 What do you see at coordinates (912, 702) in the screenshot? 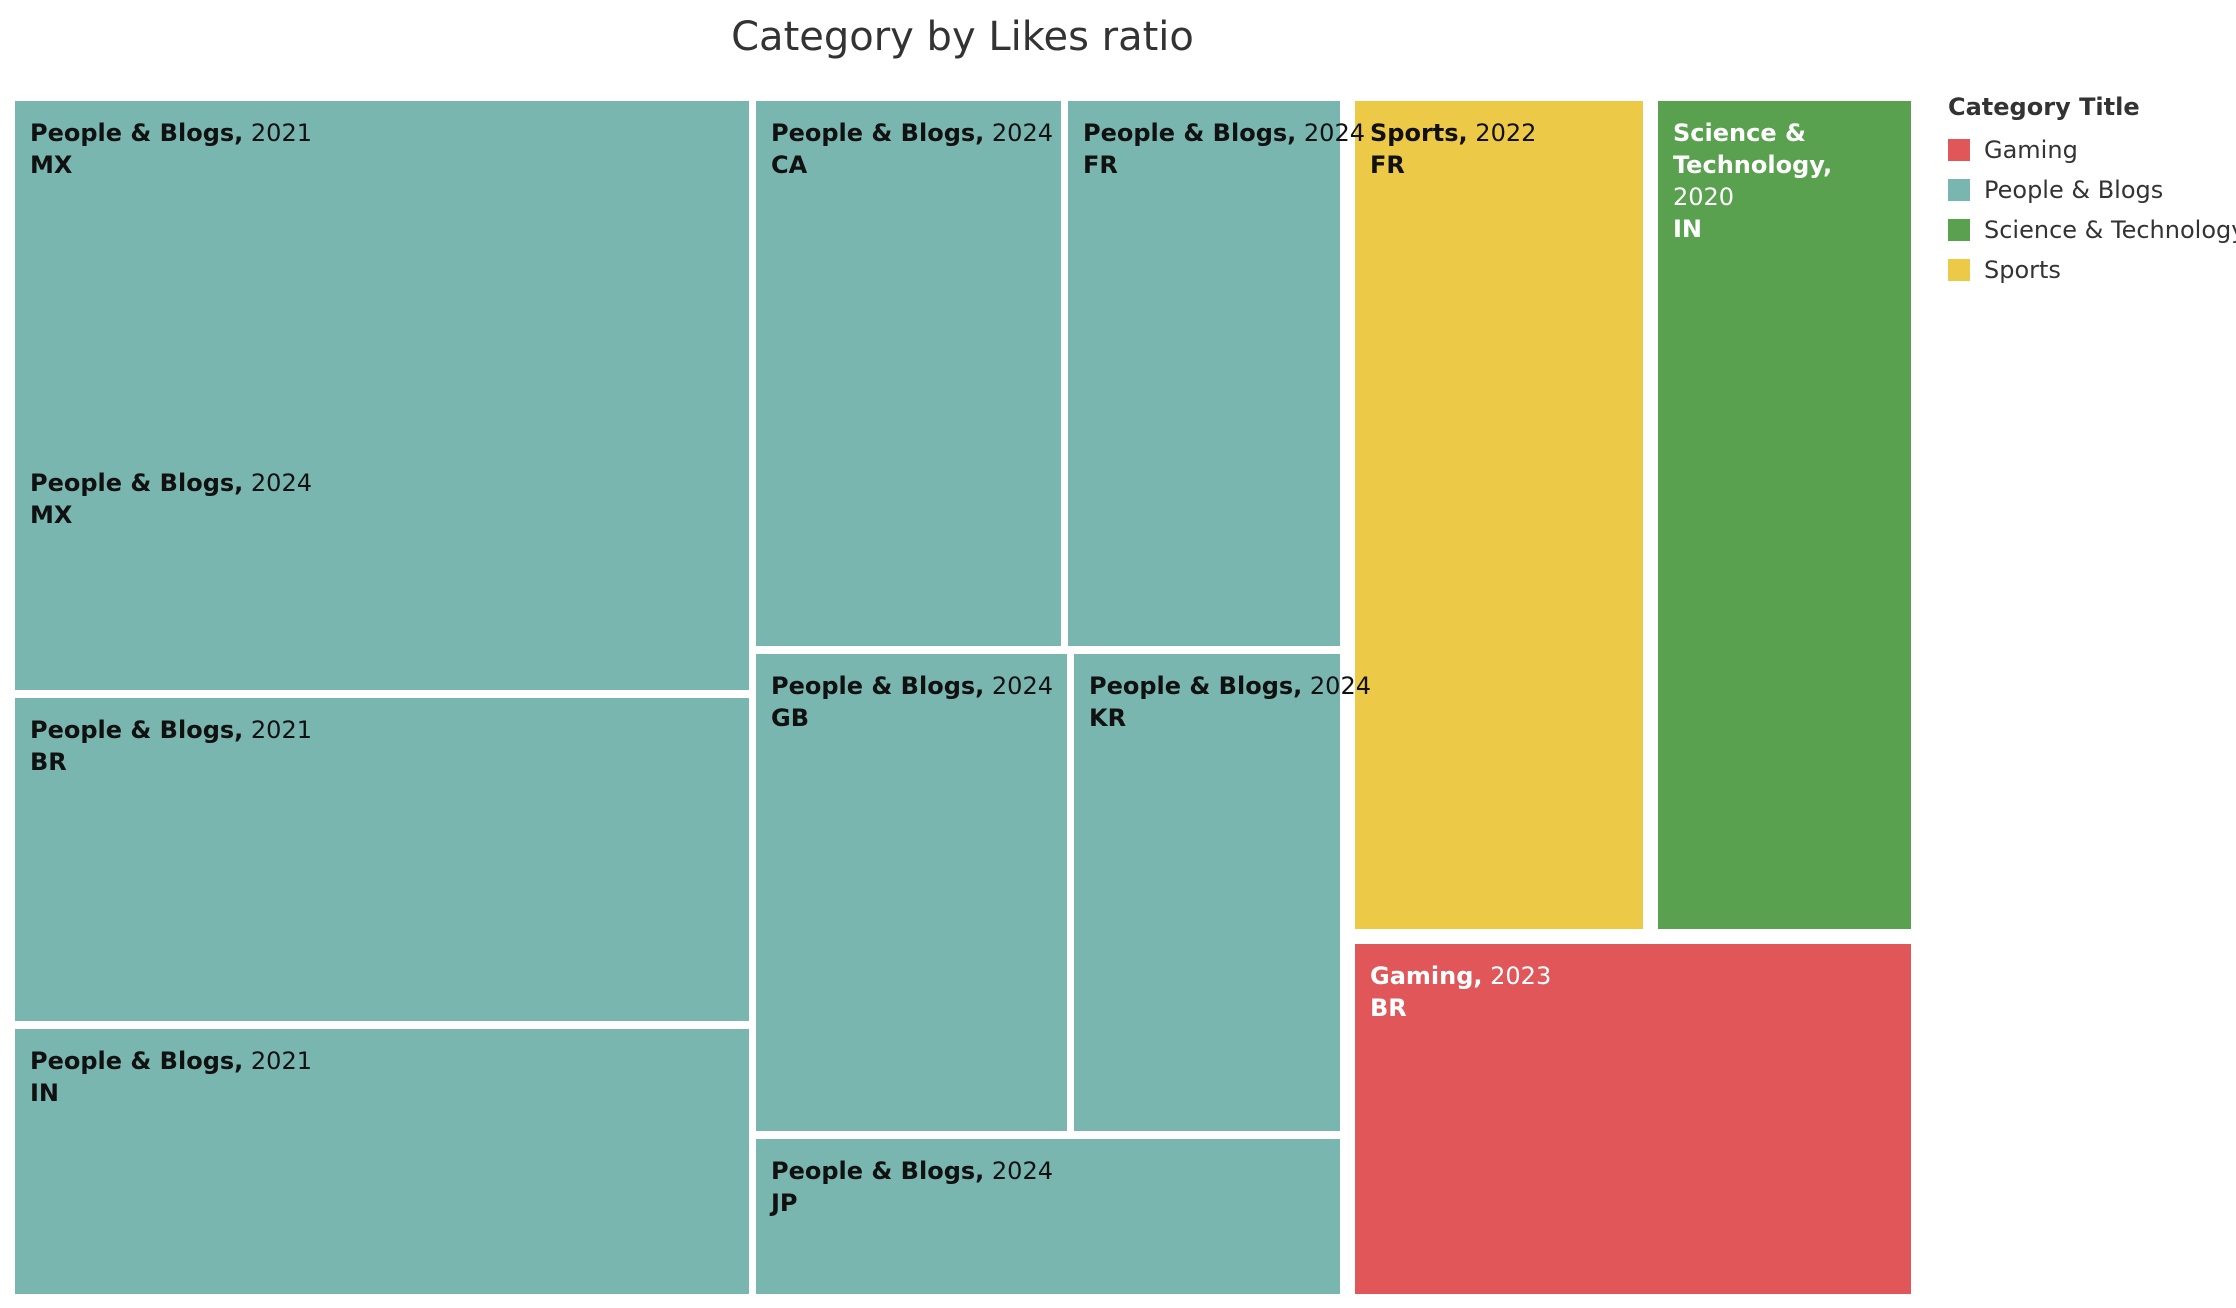
I see `tile-label: People & Blogs, 2024 GB` at bounding box center [912, 702].